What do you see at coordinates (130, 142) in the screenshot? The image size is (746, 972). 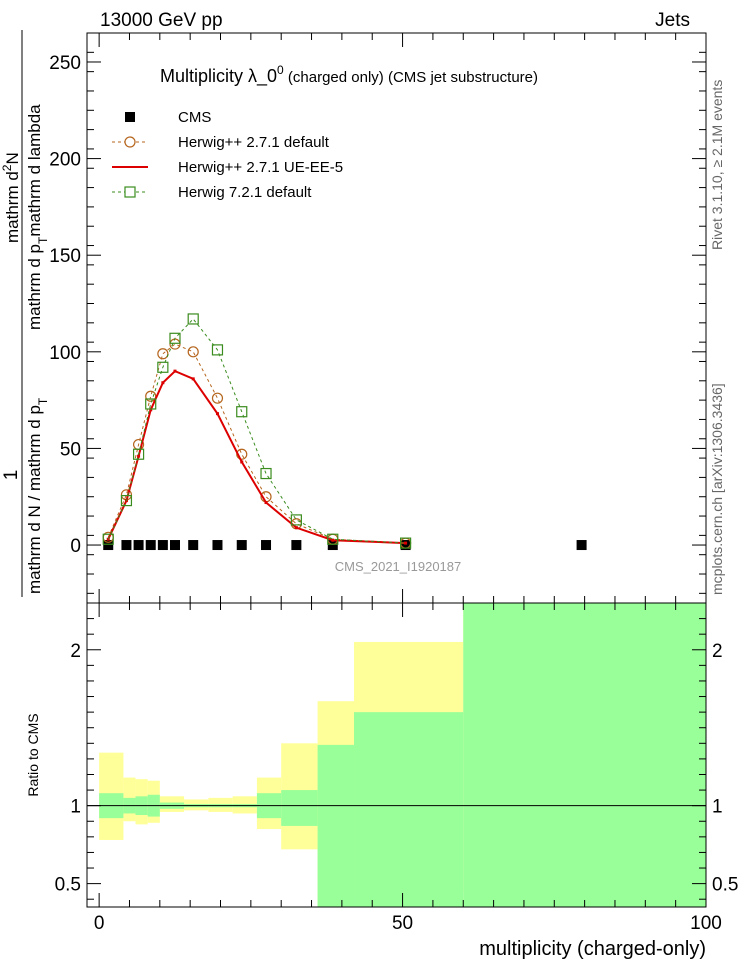 I see `legend-marker-circle` at bounding box center [130, 142].